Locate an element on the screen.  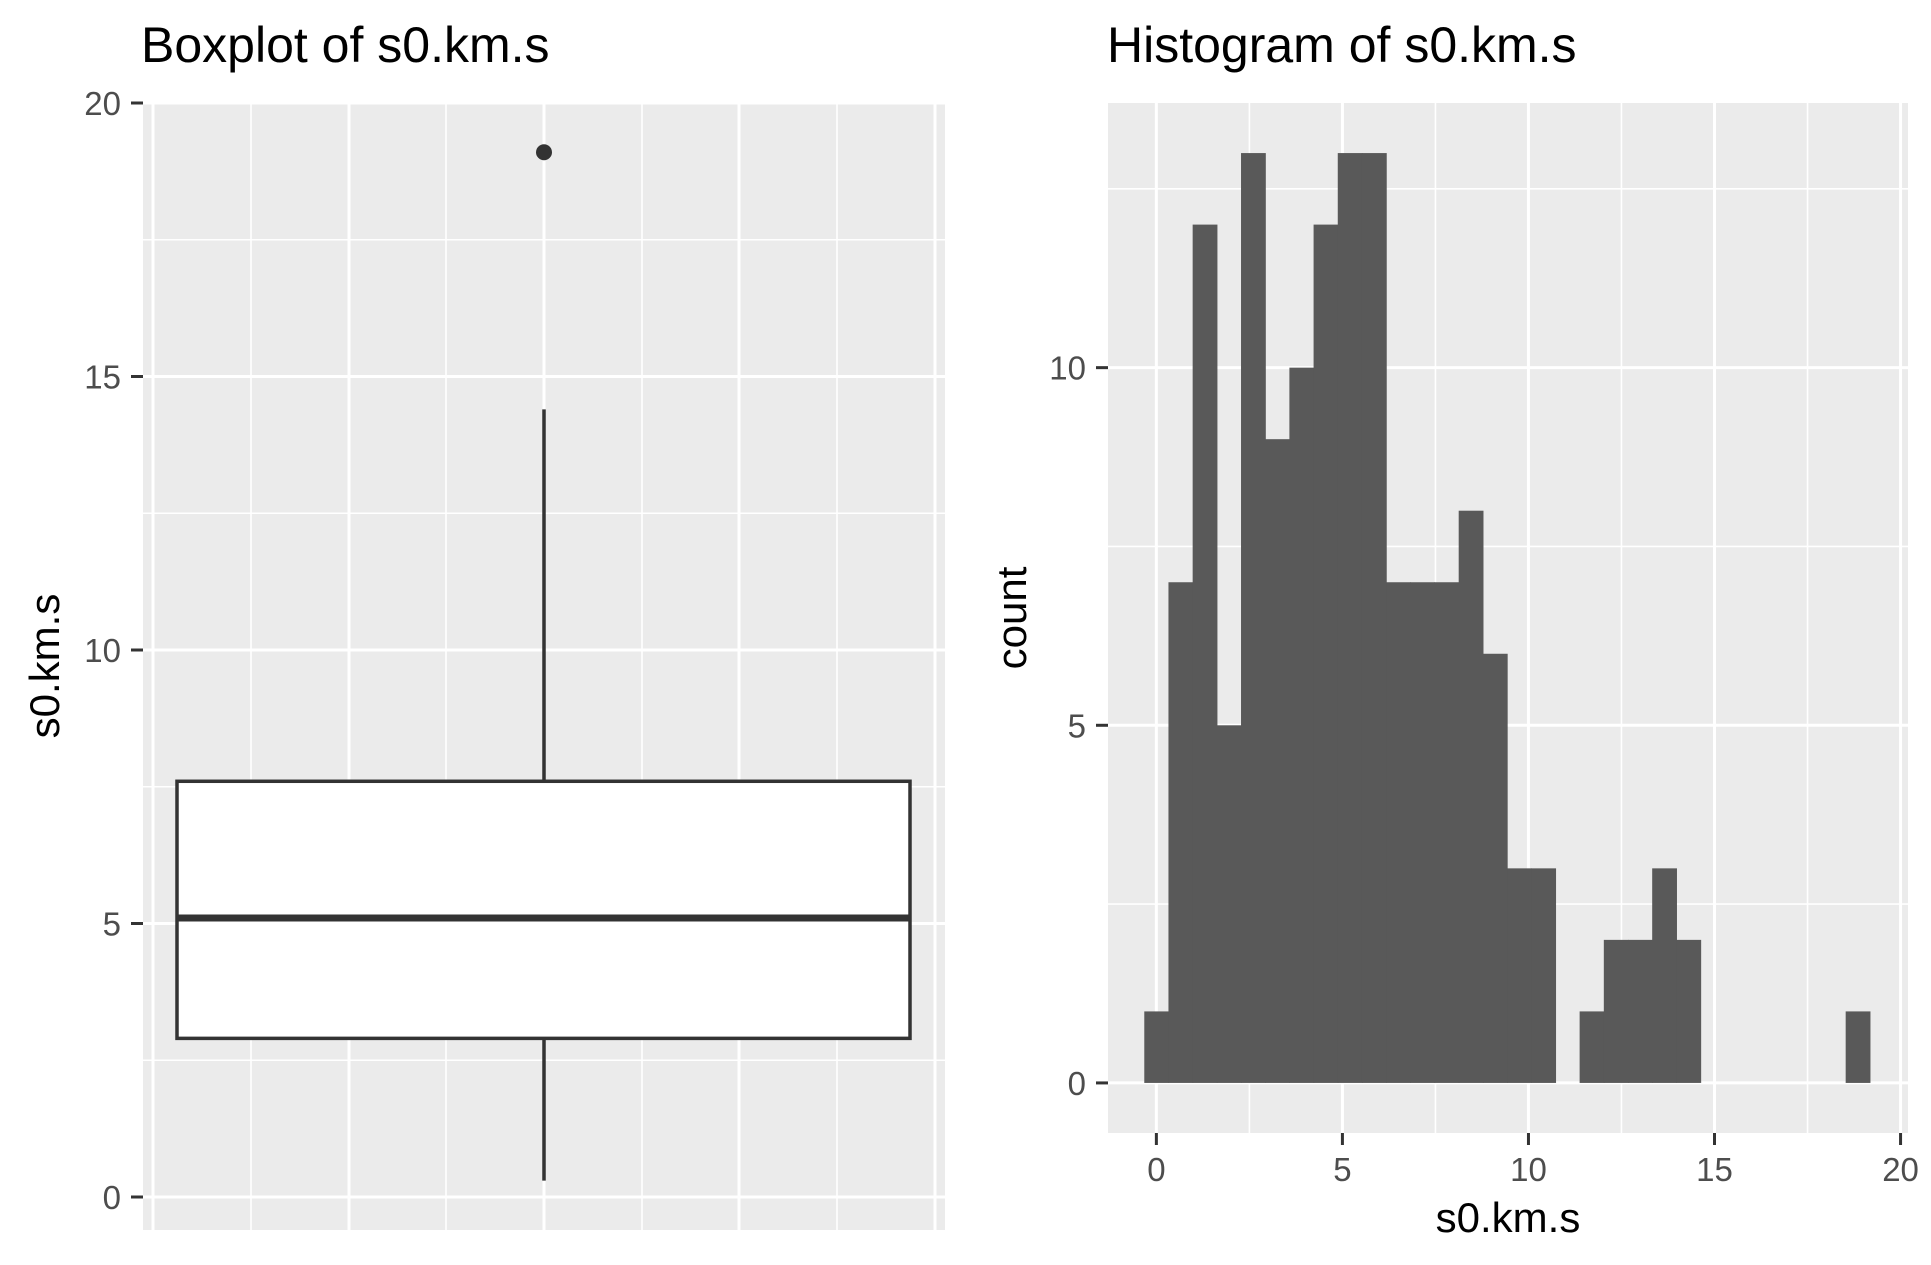
boxplot-box is located at coordinates (543, 910).